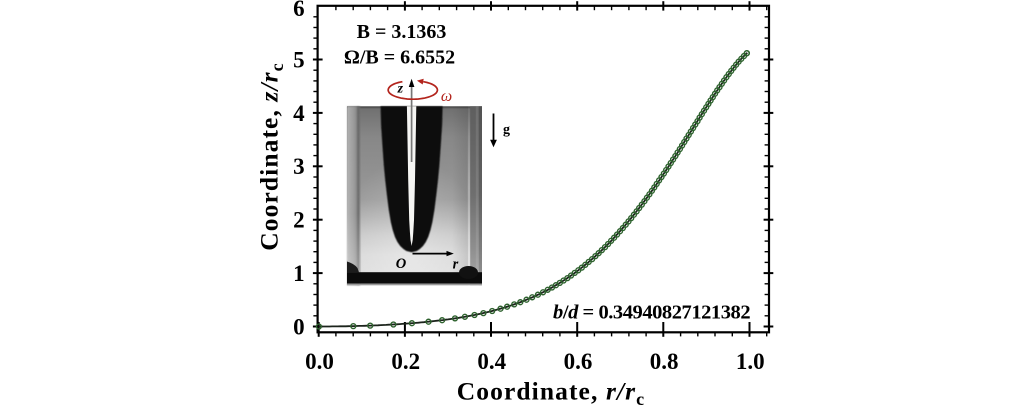  I want to click on svg-text: Ω/B = 6.6552, so click(399, 57).